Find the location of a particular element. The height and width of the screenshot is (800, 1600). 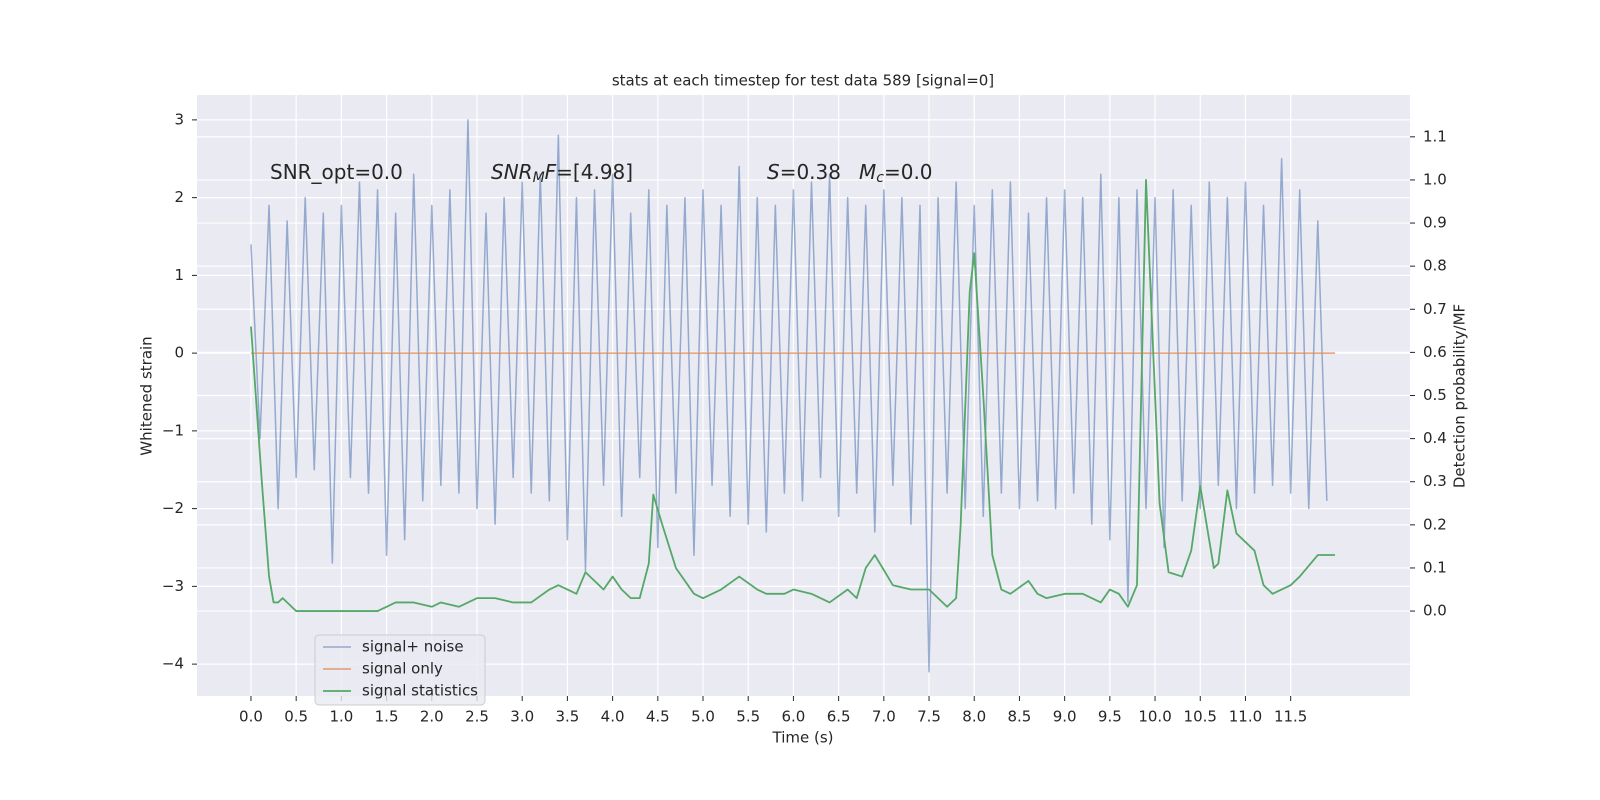

annotation: S=0.38 is located at coordinates (804, 172).